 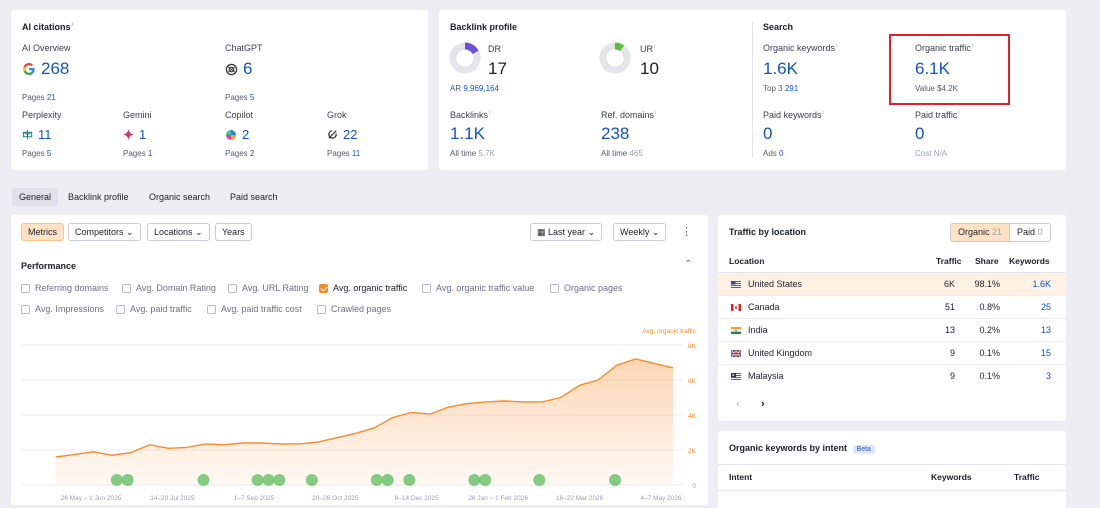 I want to click on period-dropdown: ▦ Last year ⌄, so click(x=566, y=232).